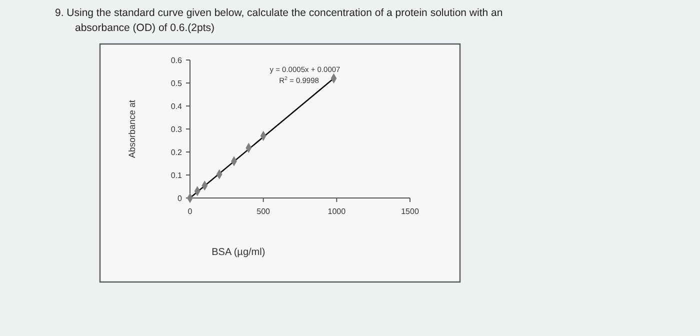  I want to click on y-tick-label: 0.6, so click(176, 60).